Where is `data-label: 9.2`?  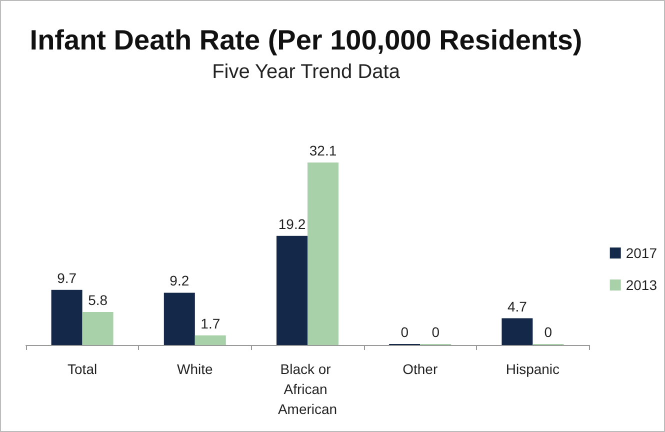
data-label: 9.2 is located at coordinates (180, 280).